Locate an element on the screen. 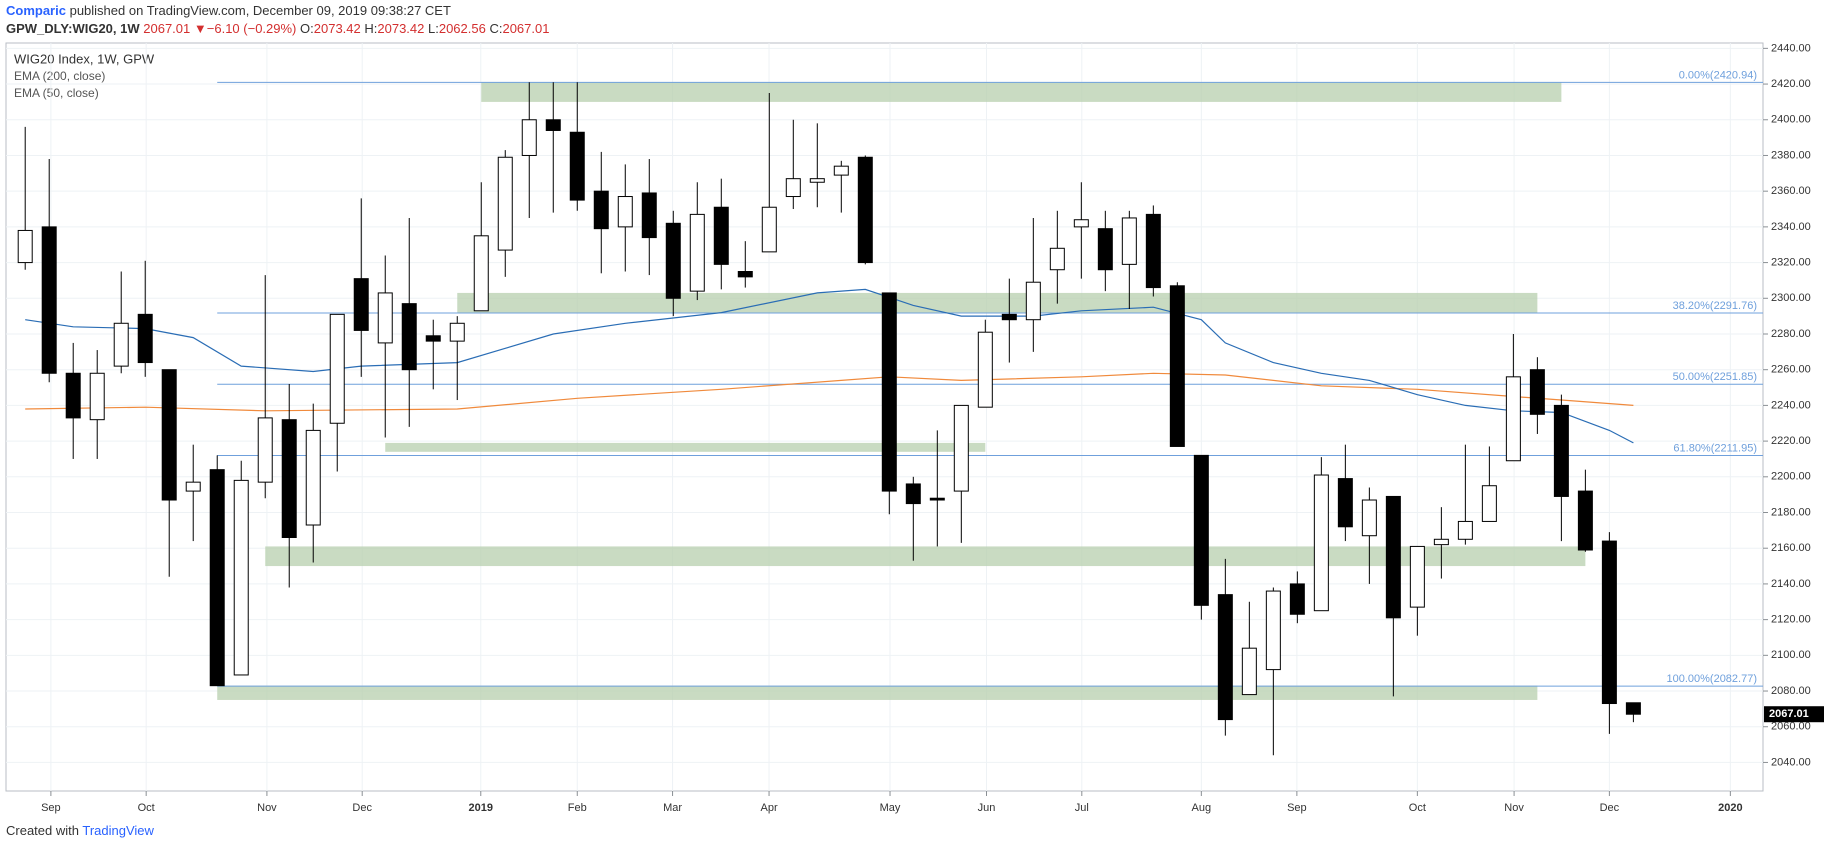  symbol: GPW_DLY:WIG20, 1W is located at coordinates (73, 28).